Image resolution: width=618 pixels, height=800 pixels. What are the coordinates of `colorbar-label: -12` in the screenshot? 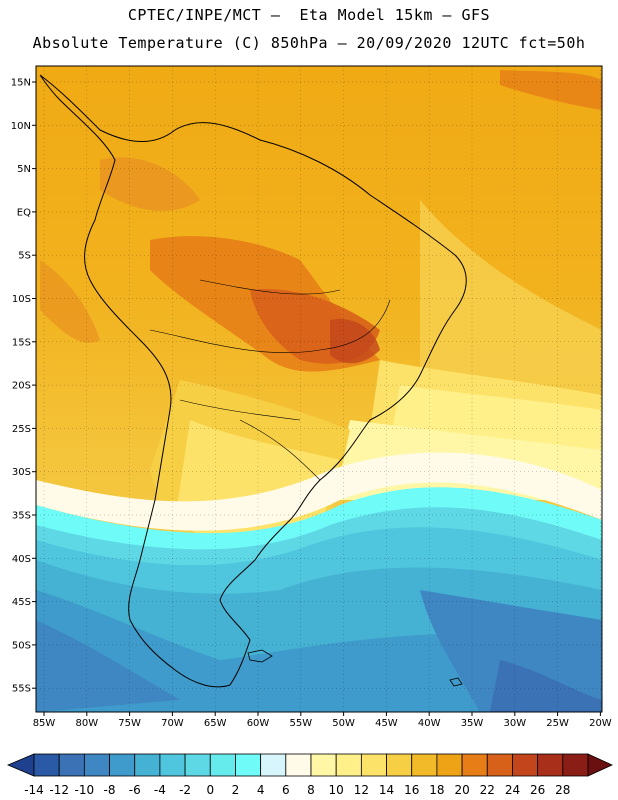 It's located at (59, 790).